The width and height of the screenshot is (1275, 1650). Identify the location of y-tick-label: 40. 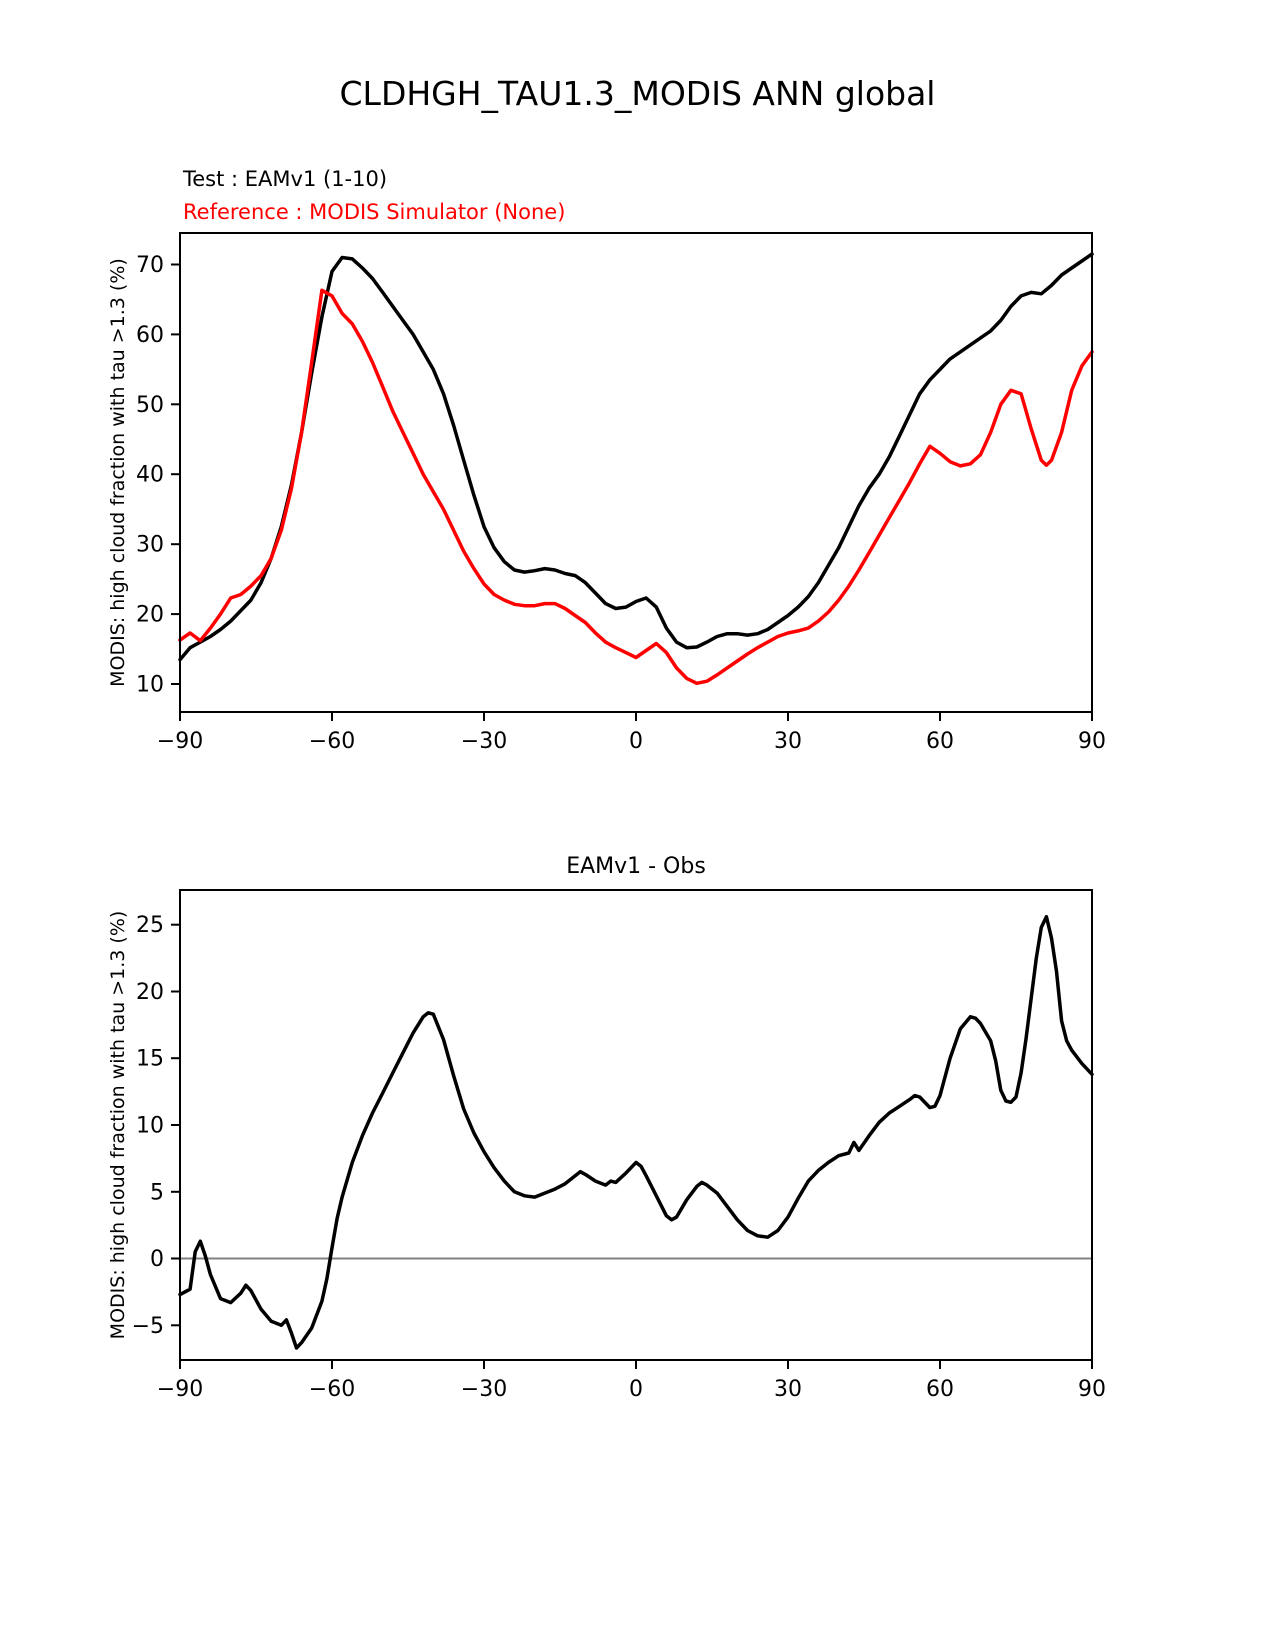
(150, 475).